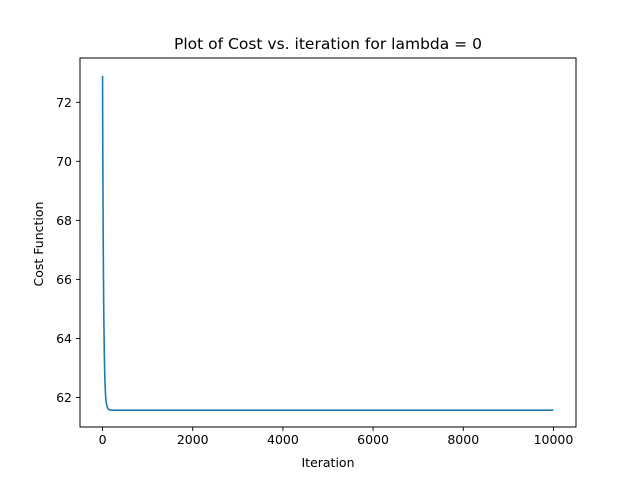  I want to click on y-axis-ticks: 62 64 66 68 70 72, so click(68, 250).